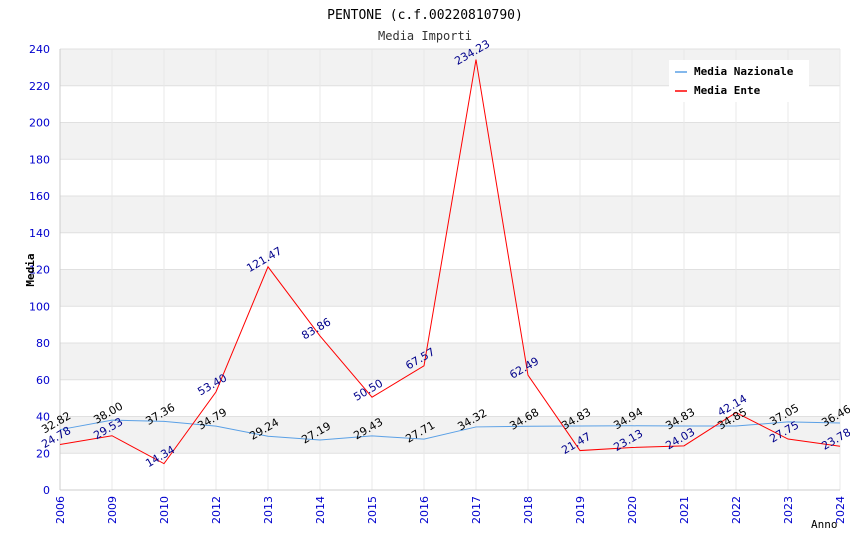 The height and width of the screenshot is (550, 850). What do you see at coordinates (39, 123) in the screenshot?
I see `y-tick-label: 200` at bounding box center [39, 123].